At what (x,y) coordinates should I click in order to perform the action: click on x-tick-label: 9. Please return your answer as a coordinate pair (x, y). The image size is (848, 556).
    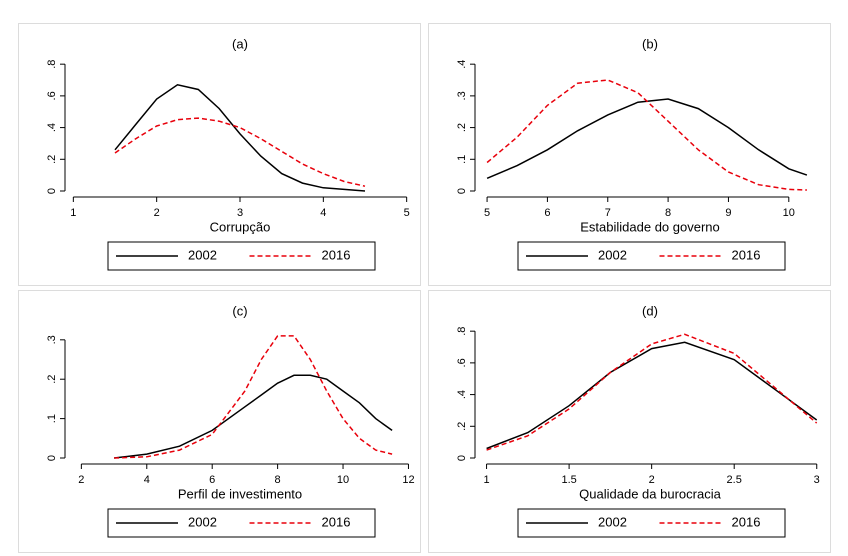
    Looking at the image, I should click on (728, 213).